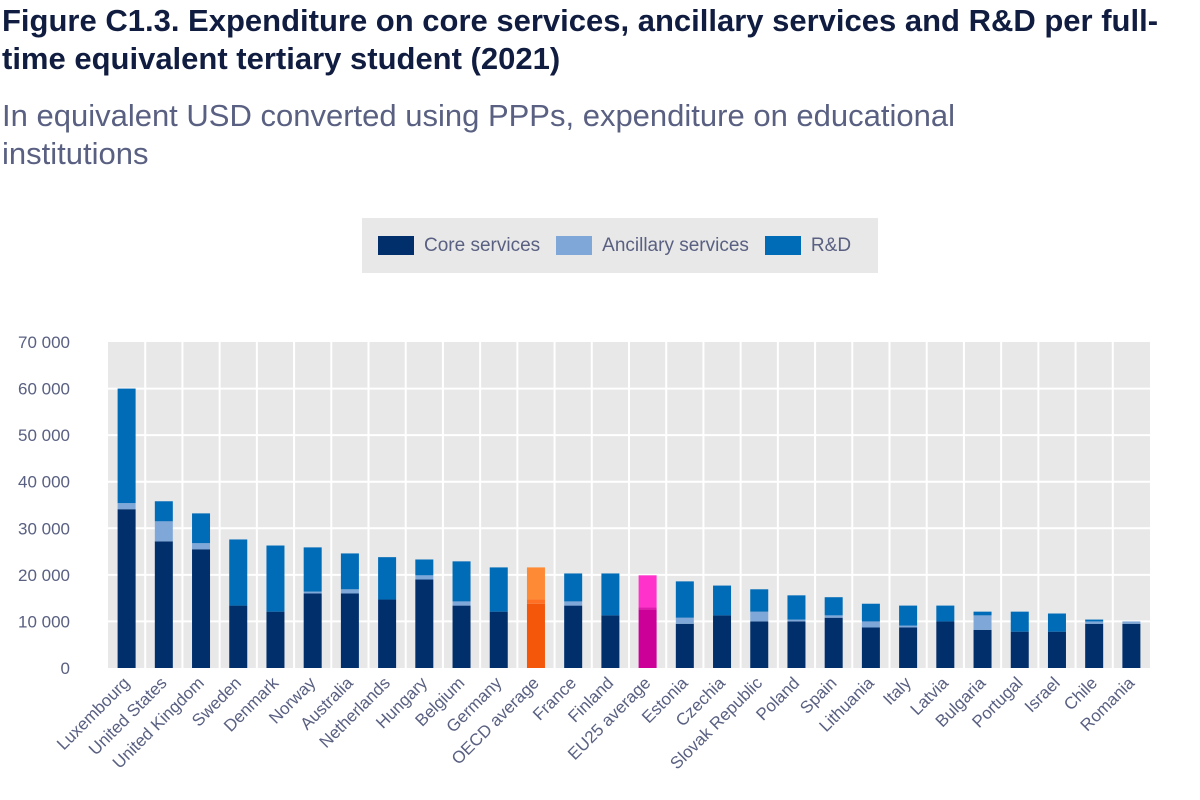  I want to click on legend-item-ancillary-services: Ancillary services, so click(652, 246).